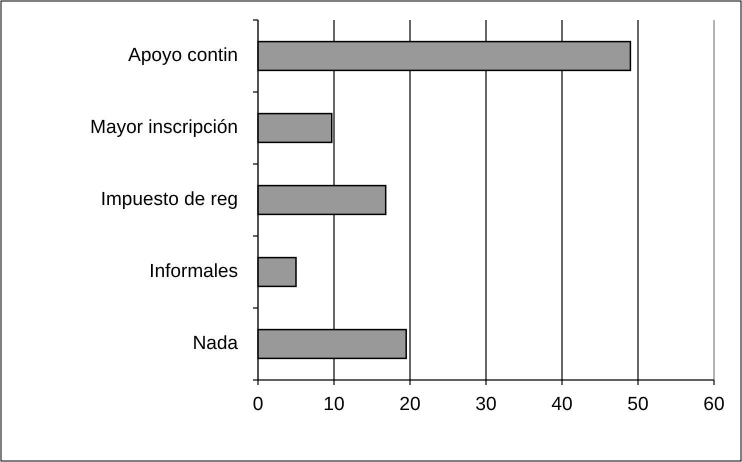  I want to click on y-tick-label: Impuesto de reg, so click(169, 199).